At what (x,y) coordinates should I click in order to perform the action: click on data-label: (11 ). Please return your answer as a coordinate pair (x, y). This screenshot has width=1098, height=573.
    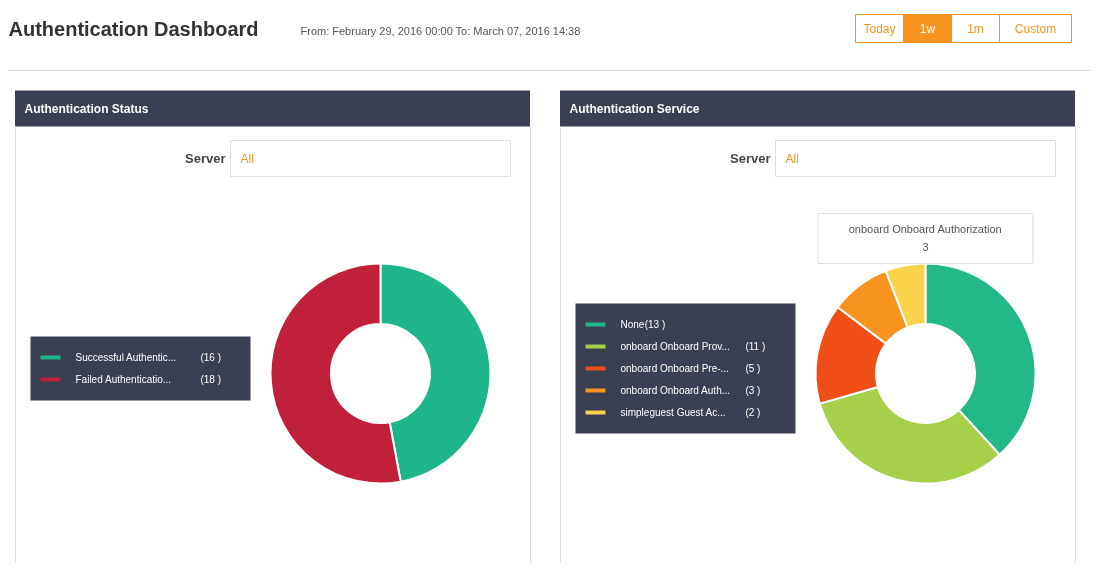
    Looking at the image, I should click on (755, 346).